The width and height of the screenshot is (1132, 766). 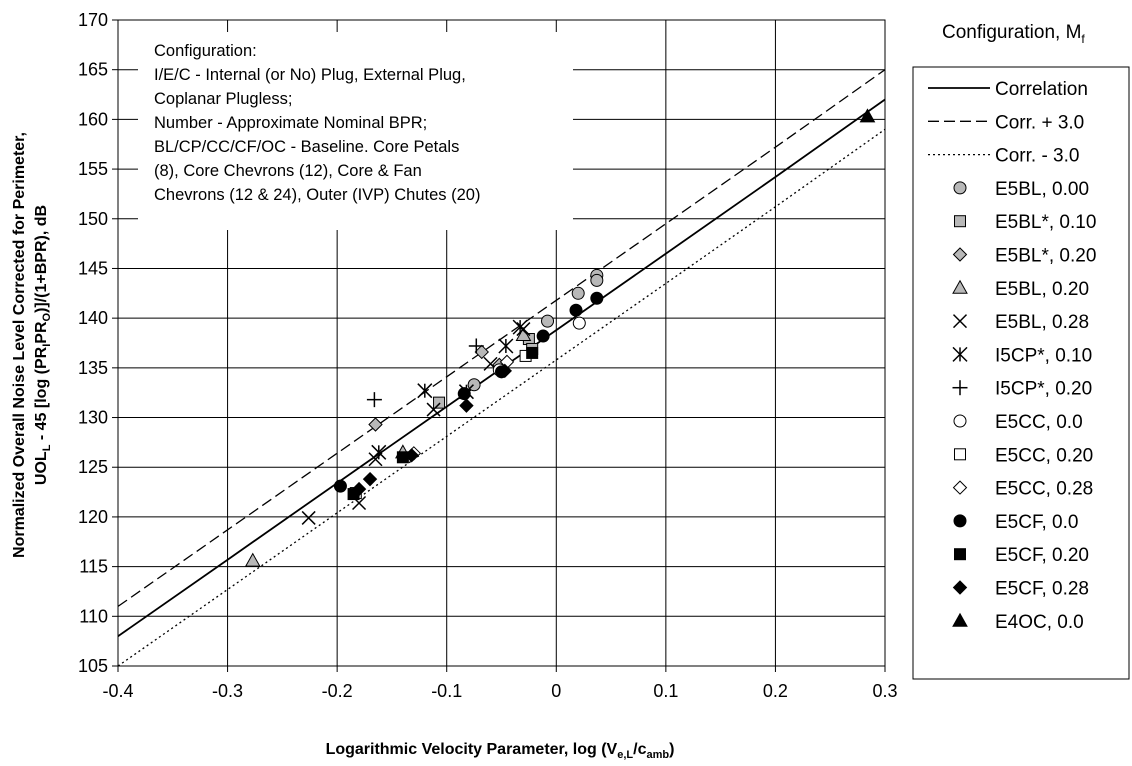 I want to click on y-tick-label: 145, so click(x=93, y=268).